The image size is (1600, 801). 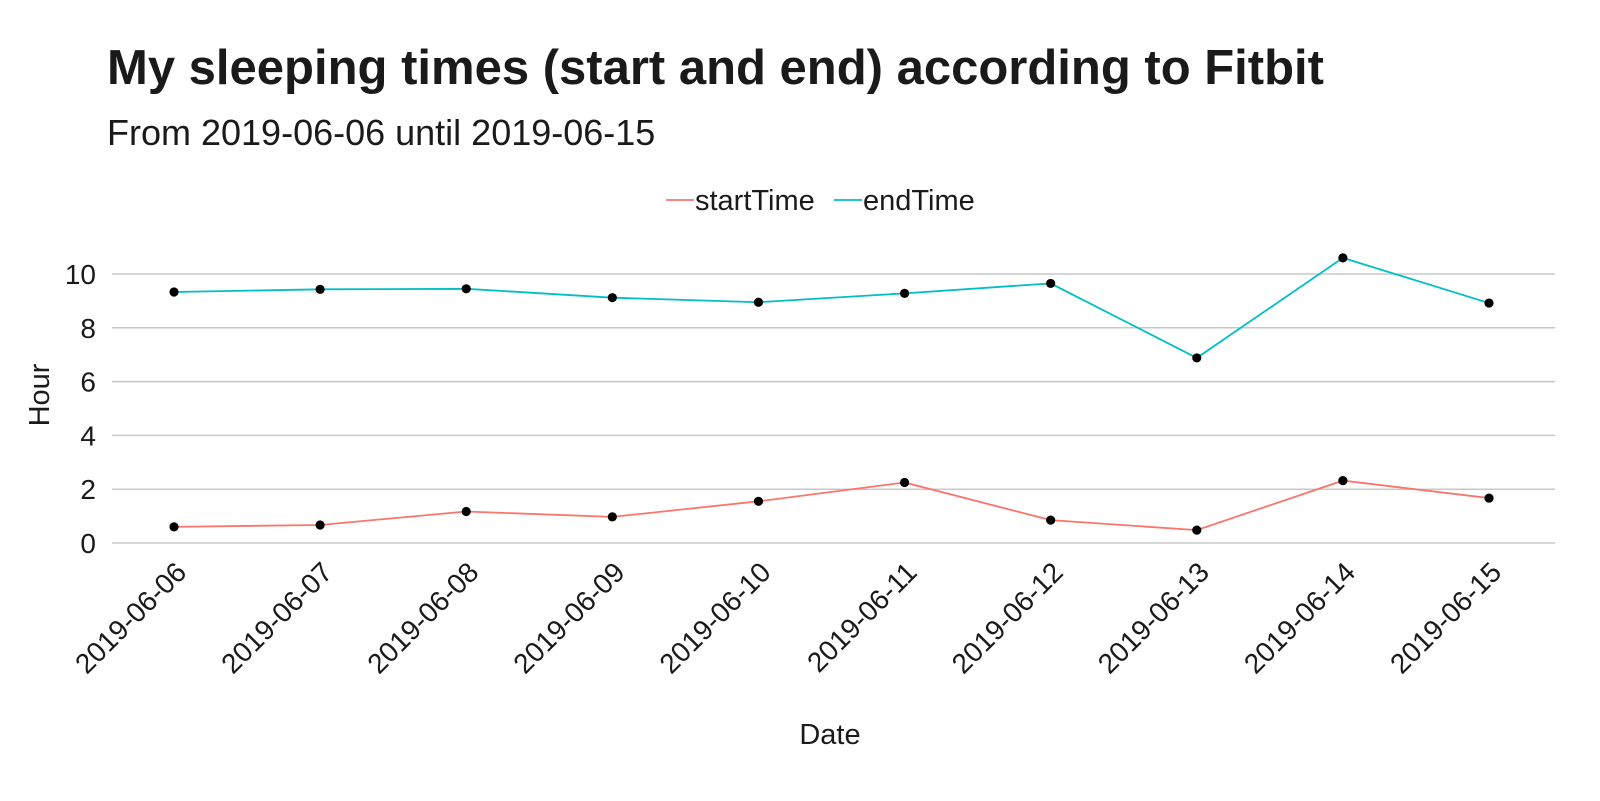 I want to click on x-tick-label: 2019-06-09, so click(x=568, y=617).